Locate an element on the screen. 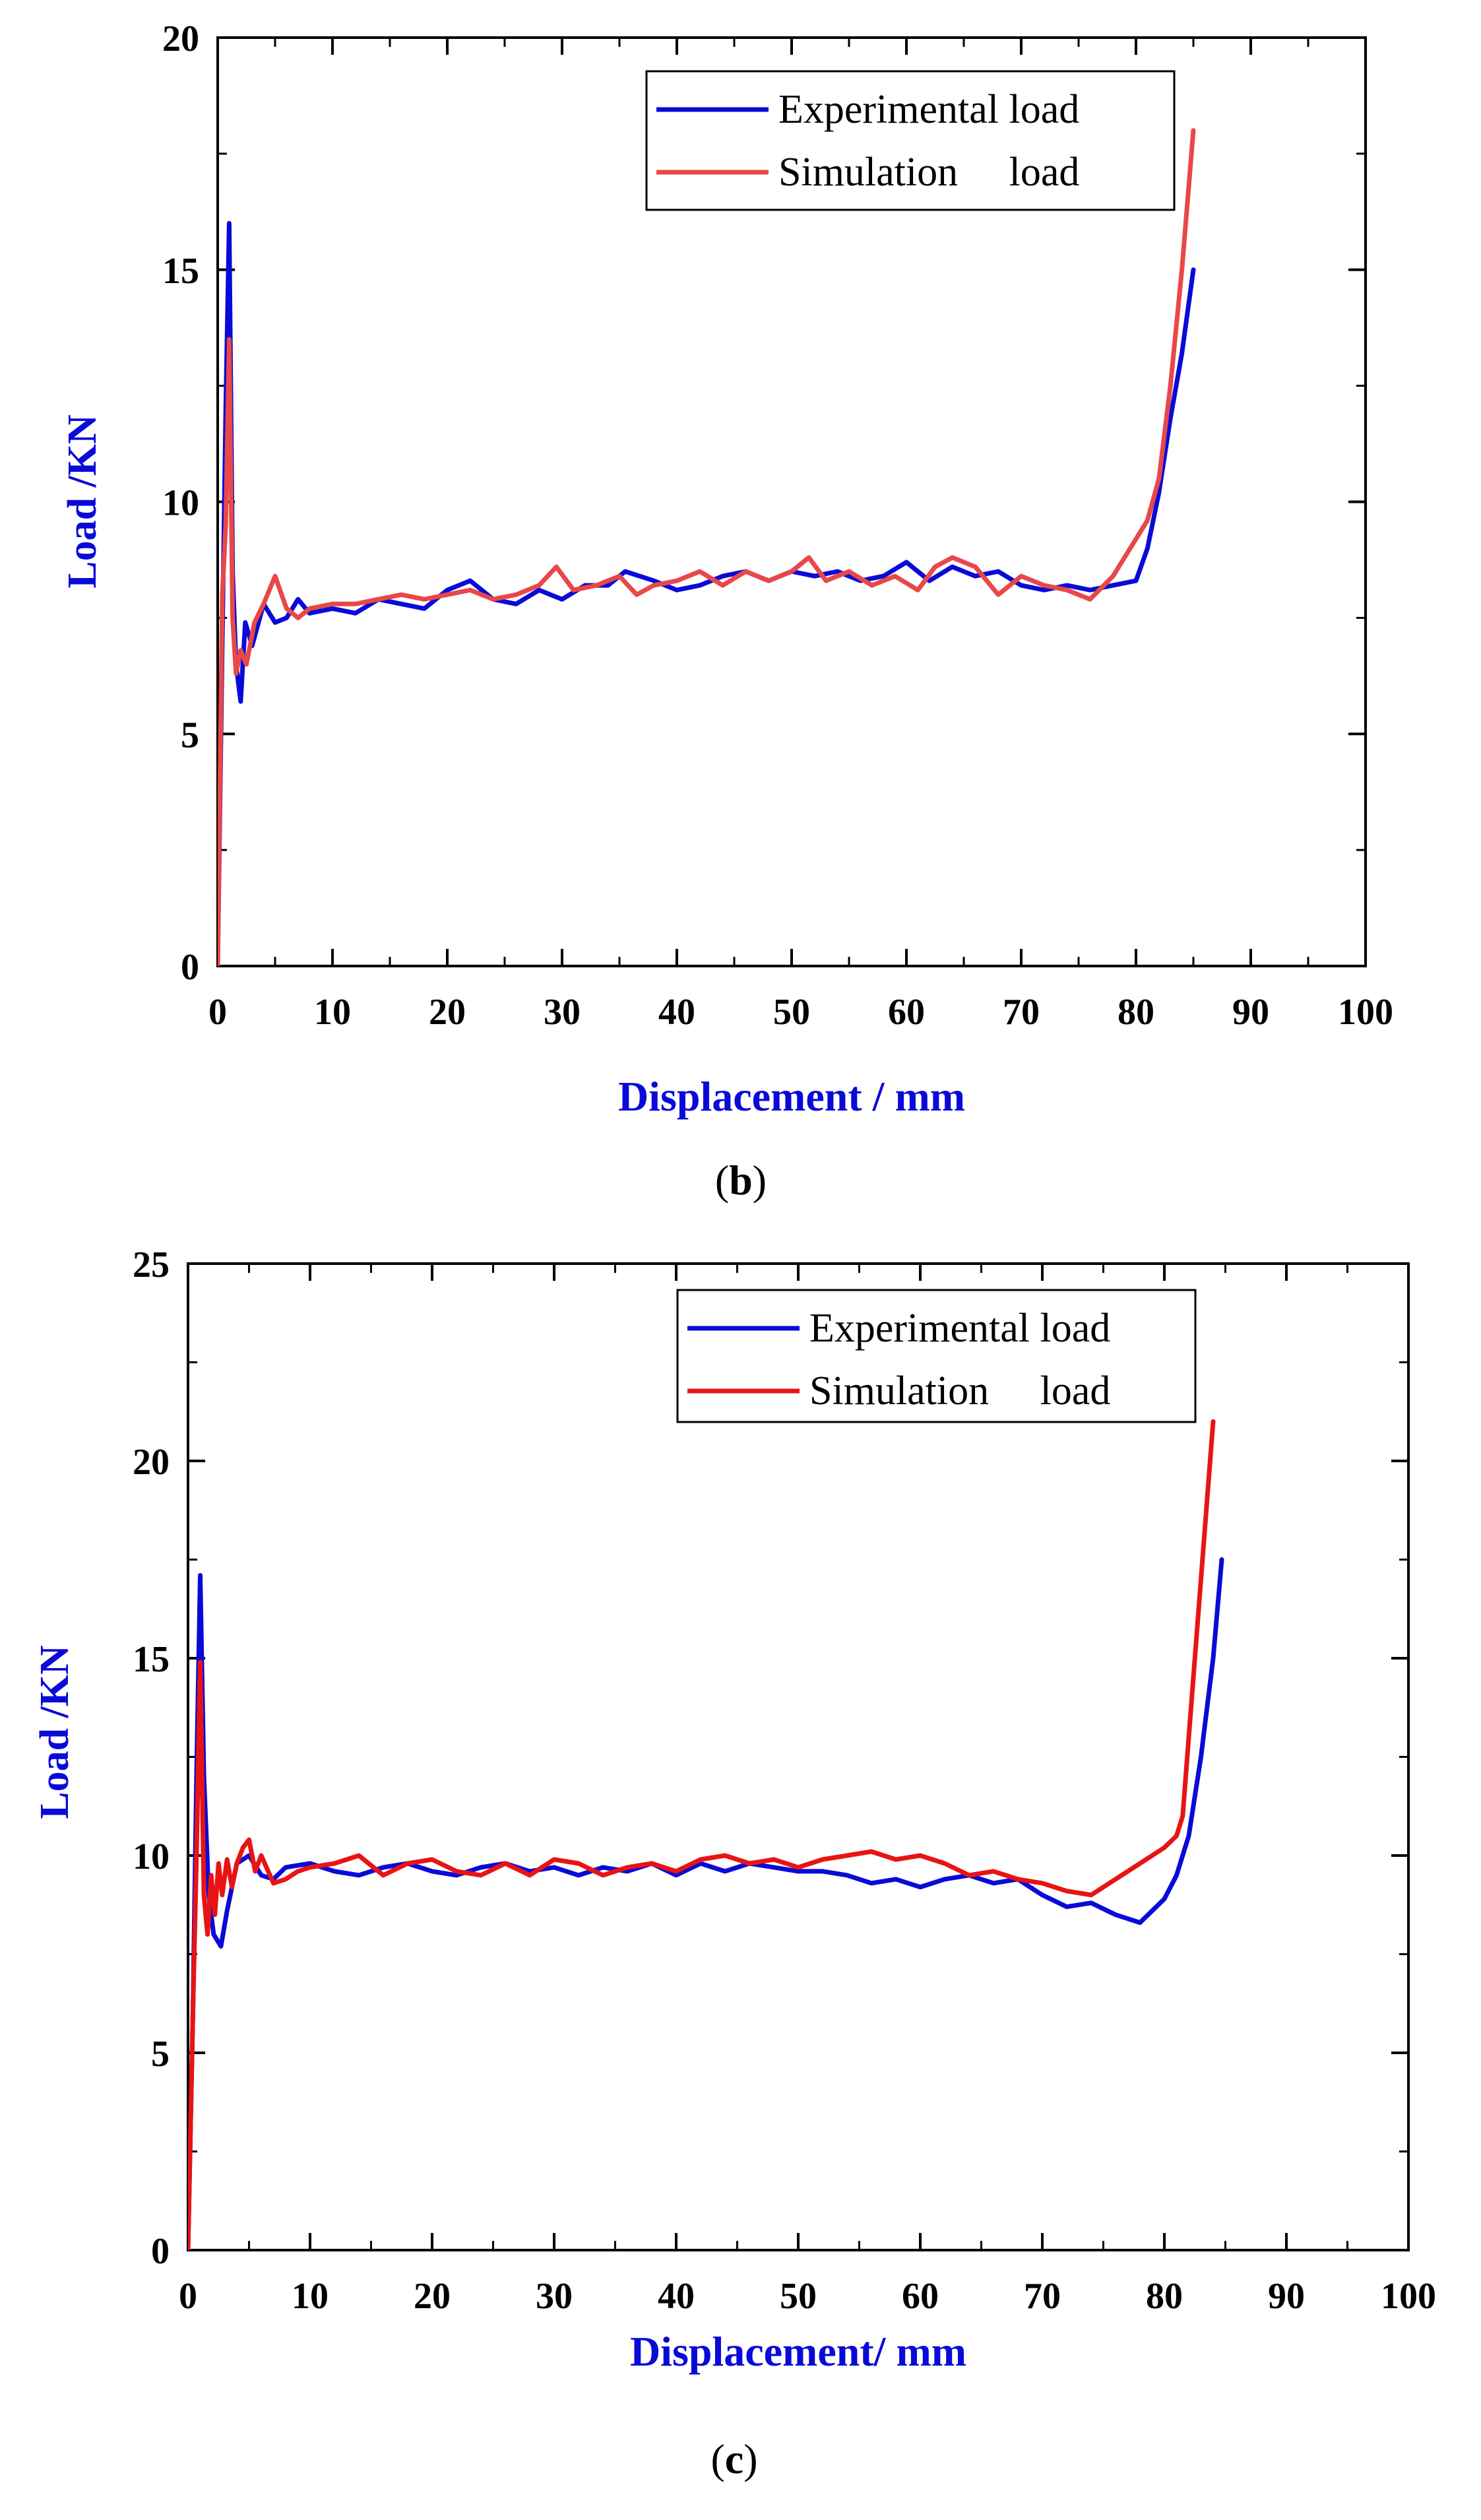 Image resolution: width=1481 pixels, height=2520 pixels. y-tick-label: 25 is located at coordinates (151, 1264).